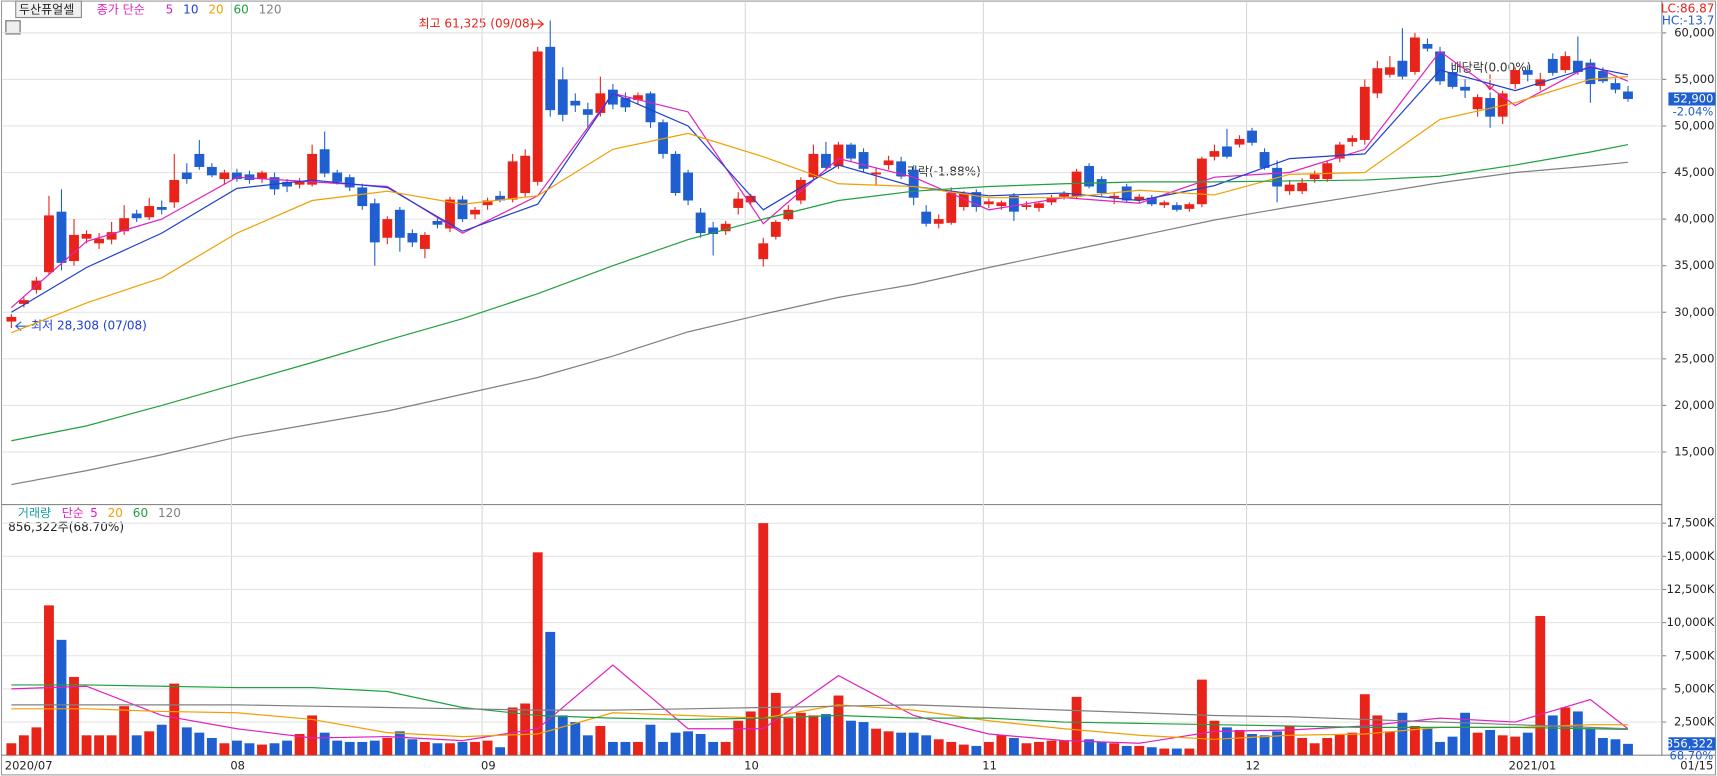 This screenshot has width=1717, height=776. What do you see at coordinates (1694, 451) in the screenshot?
I see `y-tick-label: 15,000` at bounding box center [1694, 451].